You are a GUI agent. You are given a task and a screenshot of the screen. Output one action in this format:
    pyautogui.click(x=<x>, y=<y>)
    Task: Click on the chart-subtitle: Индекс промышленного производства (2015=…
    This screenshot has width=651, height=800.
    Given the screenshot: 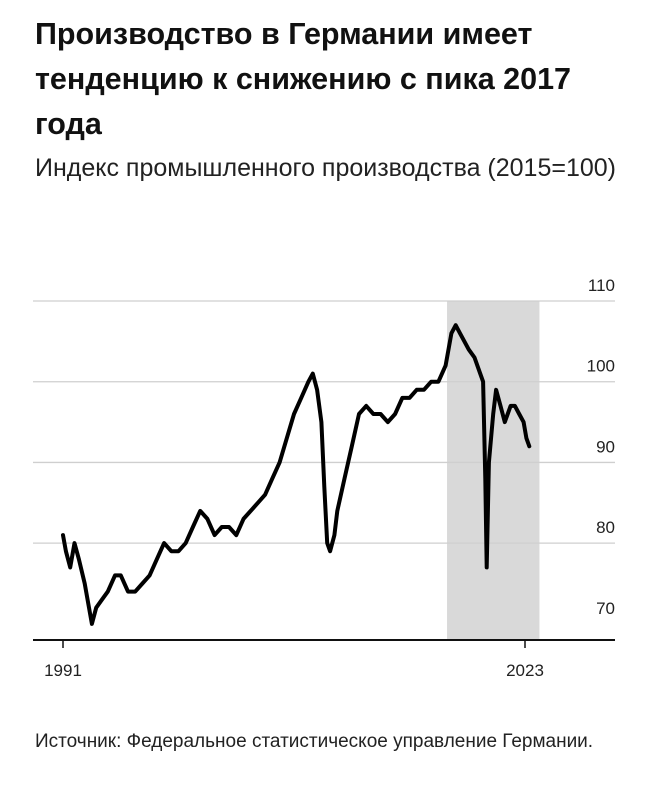 What is the action you would take?
    pyautogui.click(x=326, y=168)
    